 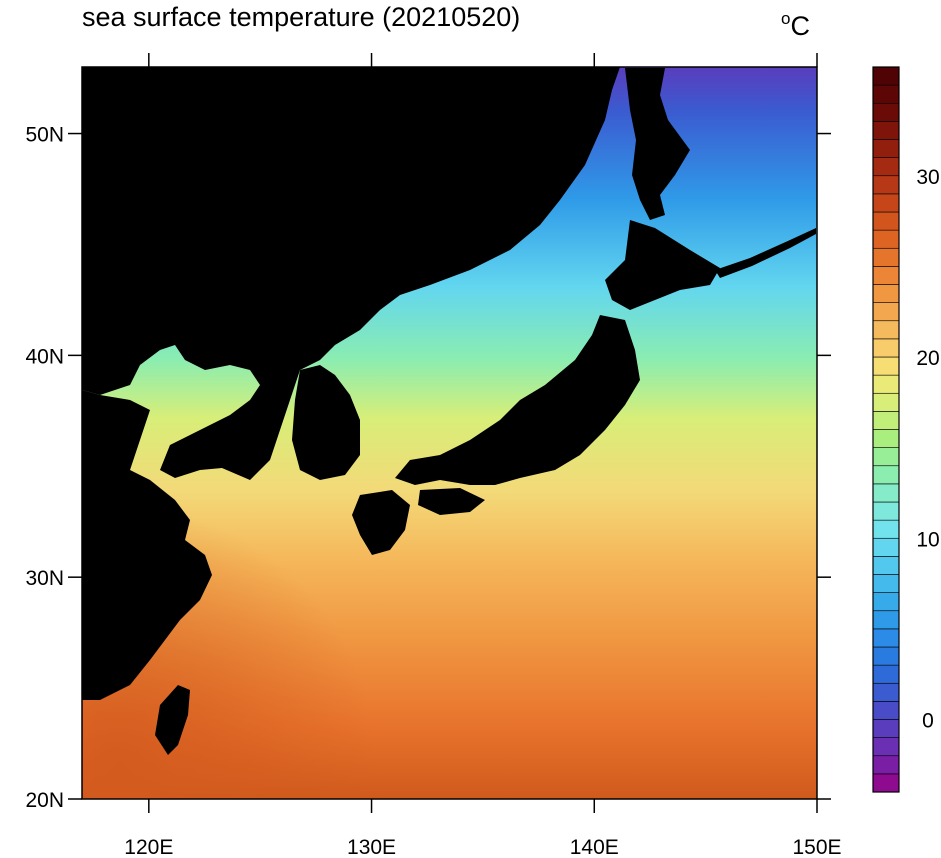 I want to click on degree-symbol: o, so click(x=786, y=18).